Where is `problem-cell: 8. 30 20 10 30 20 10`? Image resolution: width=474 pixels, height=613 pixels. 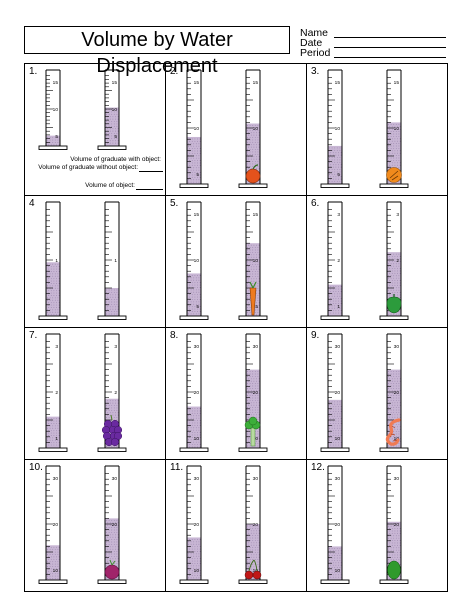
problem-cell: 8. 30 20 10 30 20 10 is located at coordinates (236, 393).